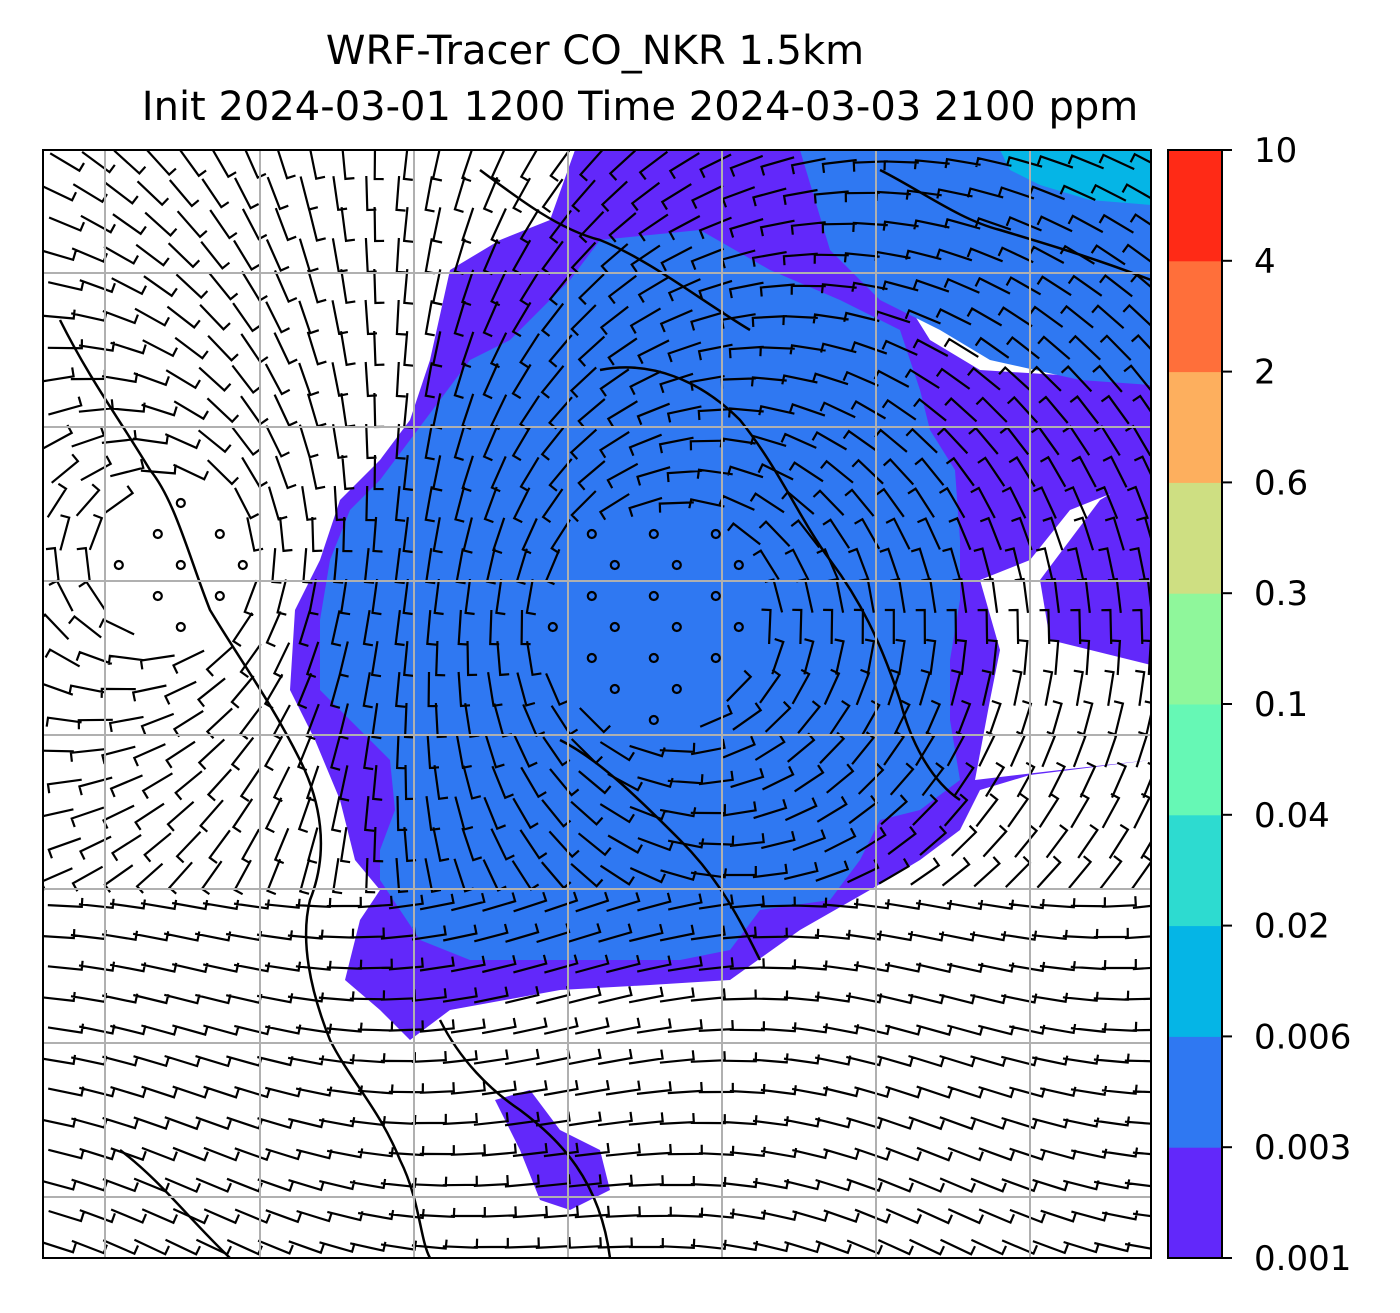 The height and width of the screenshot is (1313, 1400). I want to click on colorbar-tick-label: 0.3, so click(1281, 594).